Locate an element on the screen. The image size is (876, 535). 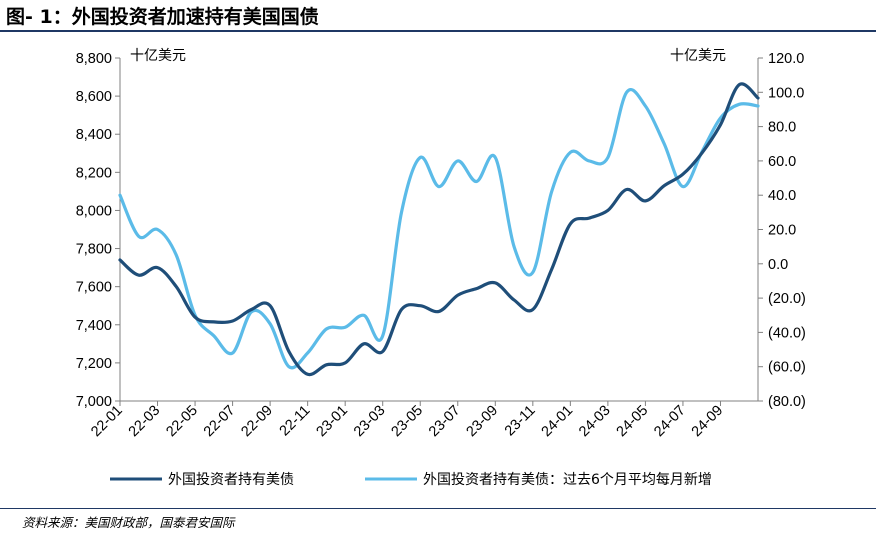
x-tick-label: 24-05 is located at coordinates (633, 422).